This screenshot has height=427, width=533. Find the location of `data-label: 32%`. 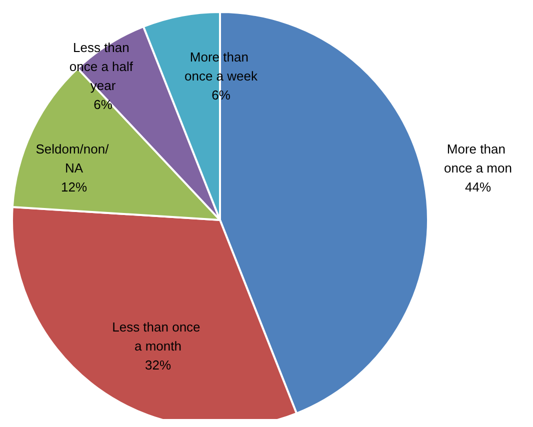

data-label: 32% is located at coordinates (158, 365).